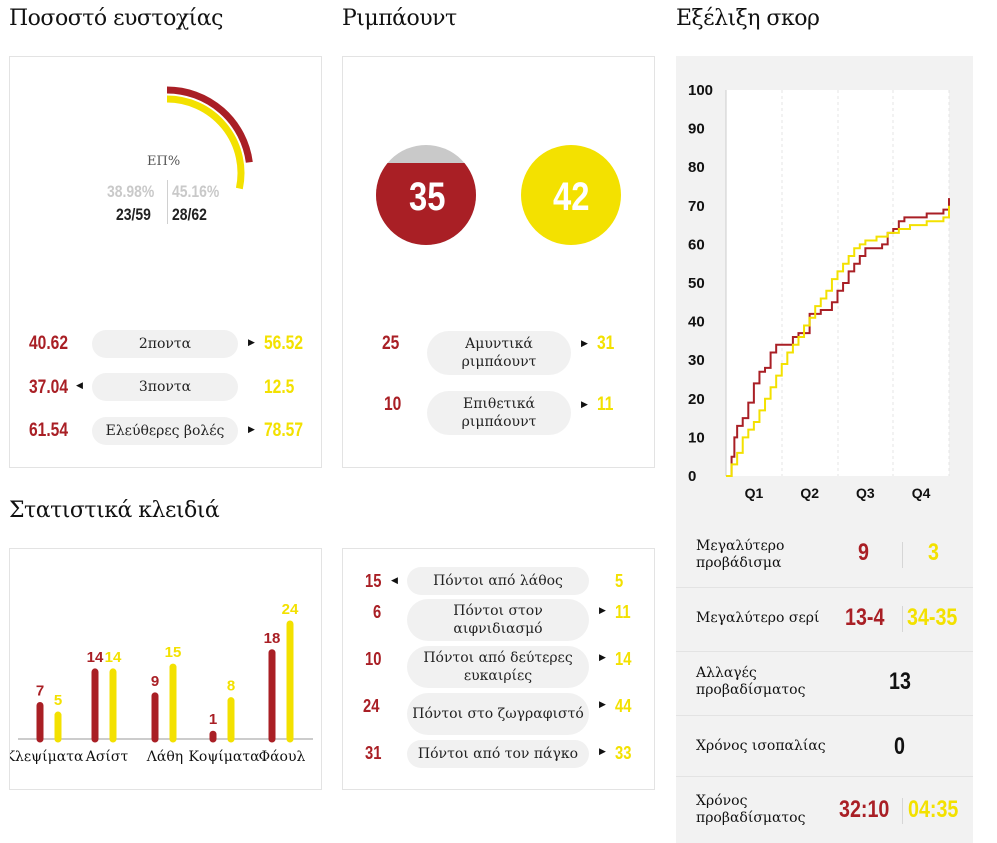 Image resolution: width=997 pixels, height=843 pixels. What do you see at coordinates (696, 437) in the screenshot?
I see `y-tick-label: 10` at bounding box center [696, 437].